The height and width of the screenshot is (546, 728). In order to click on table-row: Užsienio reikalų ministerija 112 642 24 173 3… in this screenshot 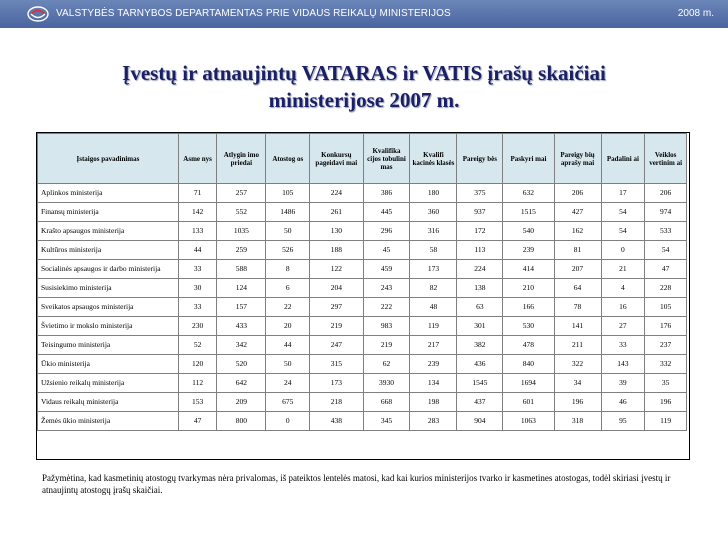, I will do `click(362, 383)`.